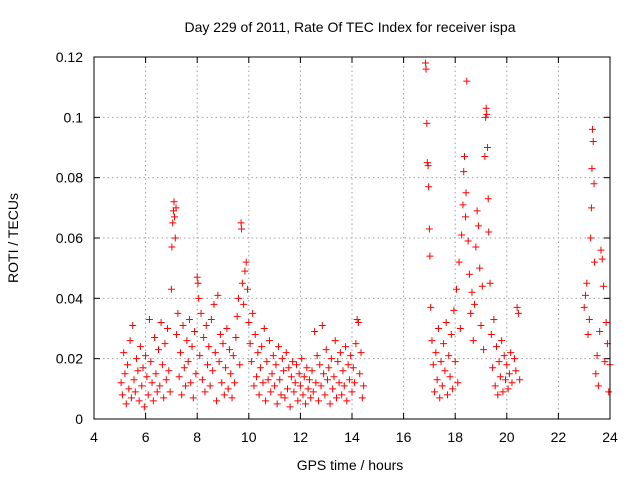 The height and width of the screenshot is (480, 640). Describe the element at coordinates (69, 238) in the screenshot. I see `y-tick-labels: 0 0.02 0.04 0.06 0.08 0.1 0.12` at that location.